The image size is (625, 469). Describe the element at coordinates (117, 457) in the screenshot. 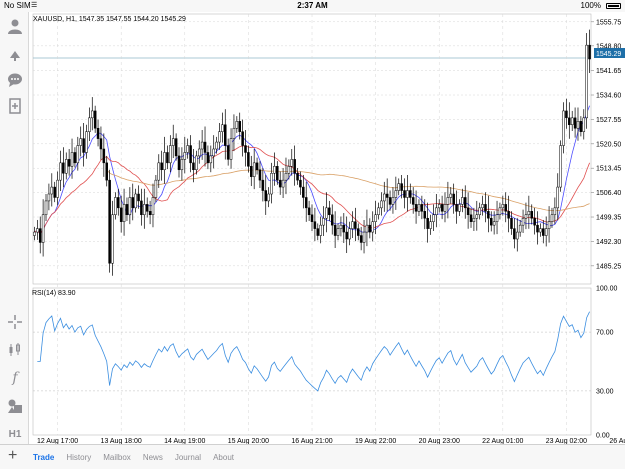

I see `tab-mailbox: Mailbox` at that location.